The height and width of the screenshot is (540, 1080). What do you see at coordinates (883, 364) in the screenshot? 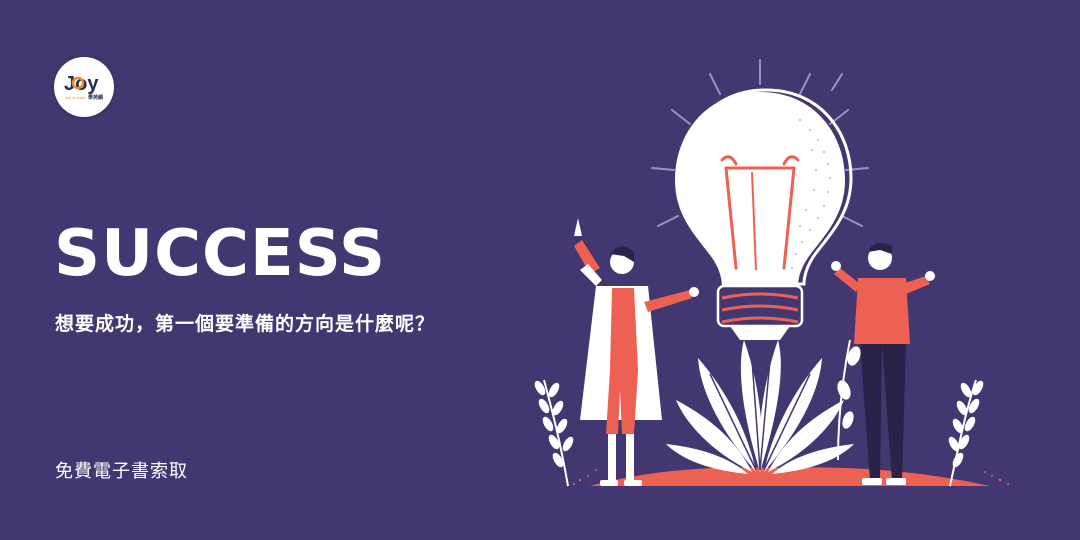
I see `man-figure` at bounding box center [883, 364].